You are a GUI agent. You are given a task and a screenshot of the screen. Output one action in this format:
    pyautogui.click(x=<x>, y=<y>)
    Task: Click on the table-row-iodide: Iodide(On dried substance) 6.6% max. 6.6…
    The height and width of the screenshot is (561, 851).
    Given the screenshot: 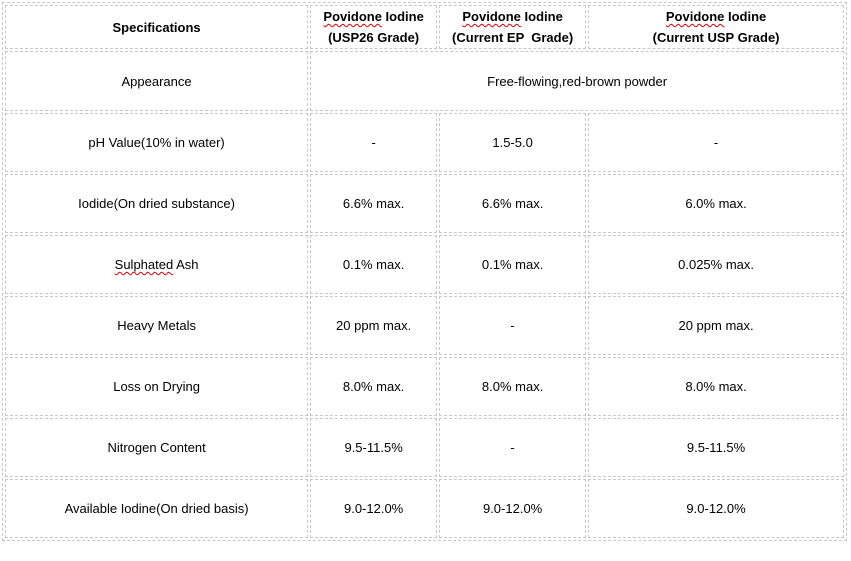 What is the action you would take?
    pyautogui.click(x=424, y=203)
    